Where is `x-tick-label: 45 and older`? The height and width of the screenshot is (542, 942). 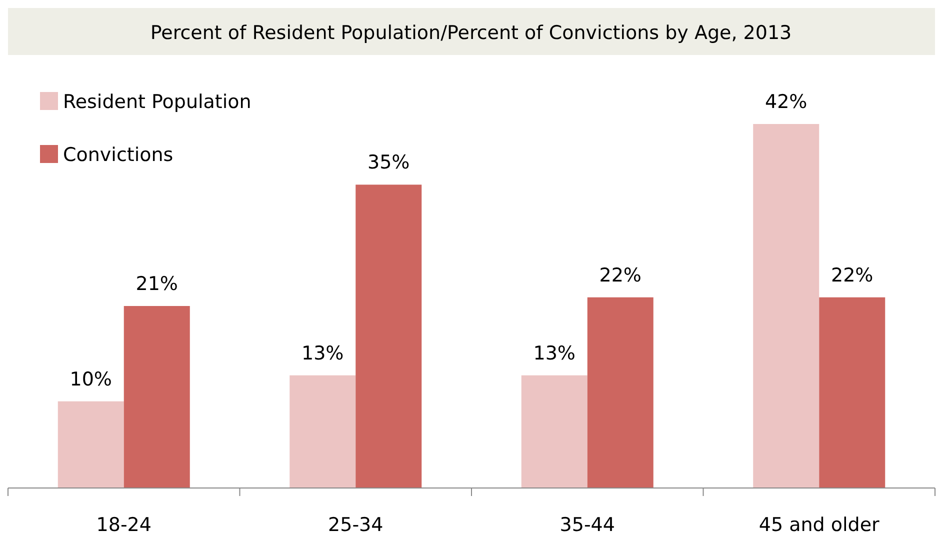
x-tick-label: 45 and older is located at coordinates (819, 525).